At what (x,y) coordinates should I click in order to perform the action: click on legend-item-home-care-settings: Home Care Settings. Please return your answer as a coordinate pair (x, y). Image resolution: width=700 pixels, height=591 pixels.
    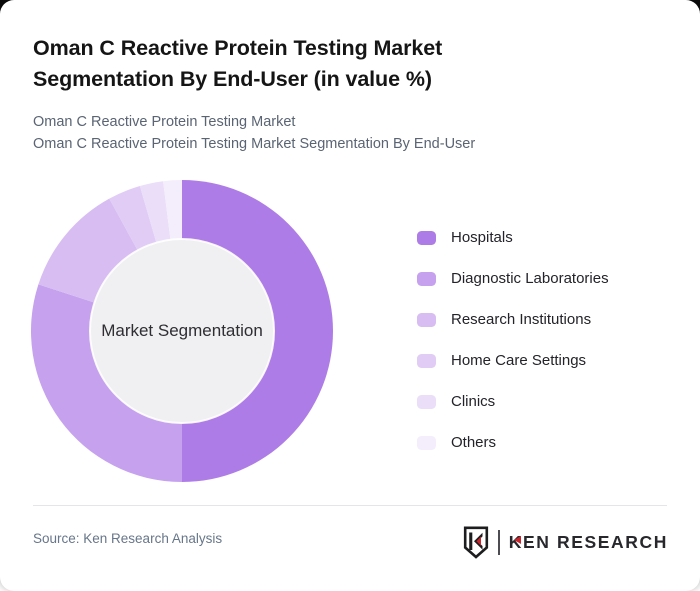
    Looking at the image, I should click on (513, 360).